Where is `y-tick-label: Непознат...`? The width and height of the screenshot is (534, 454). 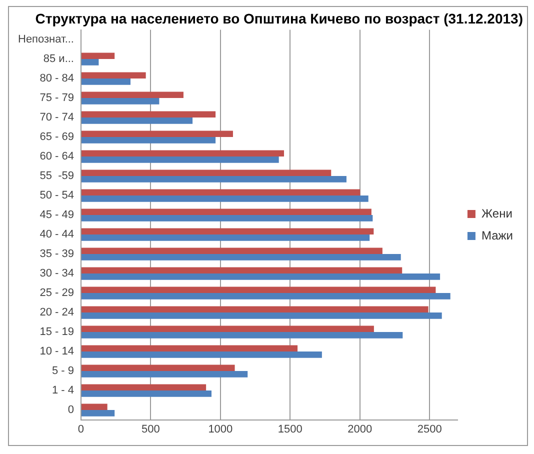 y-tick-label: Непознат... is located at coordinates (46, 40).